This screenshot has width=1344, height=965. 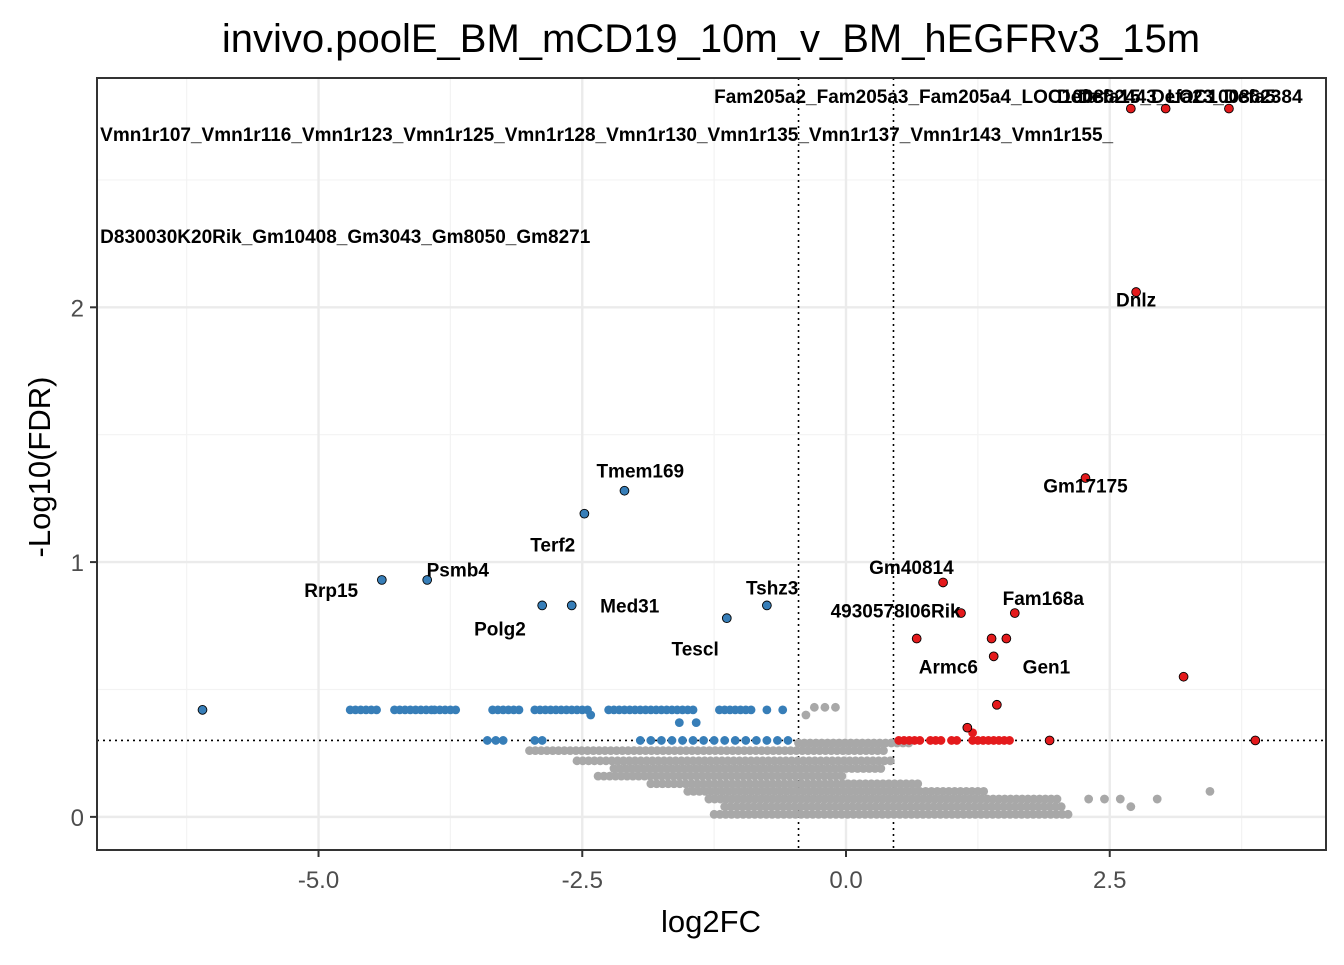 I want to click on gene-label-7: Tmem169, so click(x=640, y=471).